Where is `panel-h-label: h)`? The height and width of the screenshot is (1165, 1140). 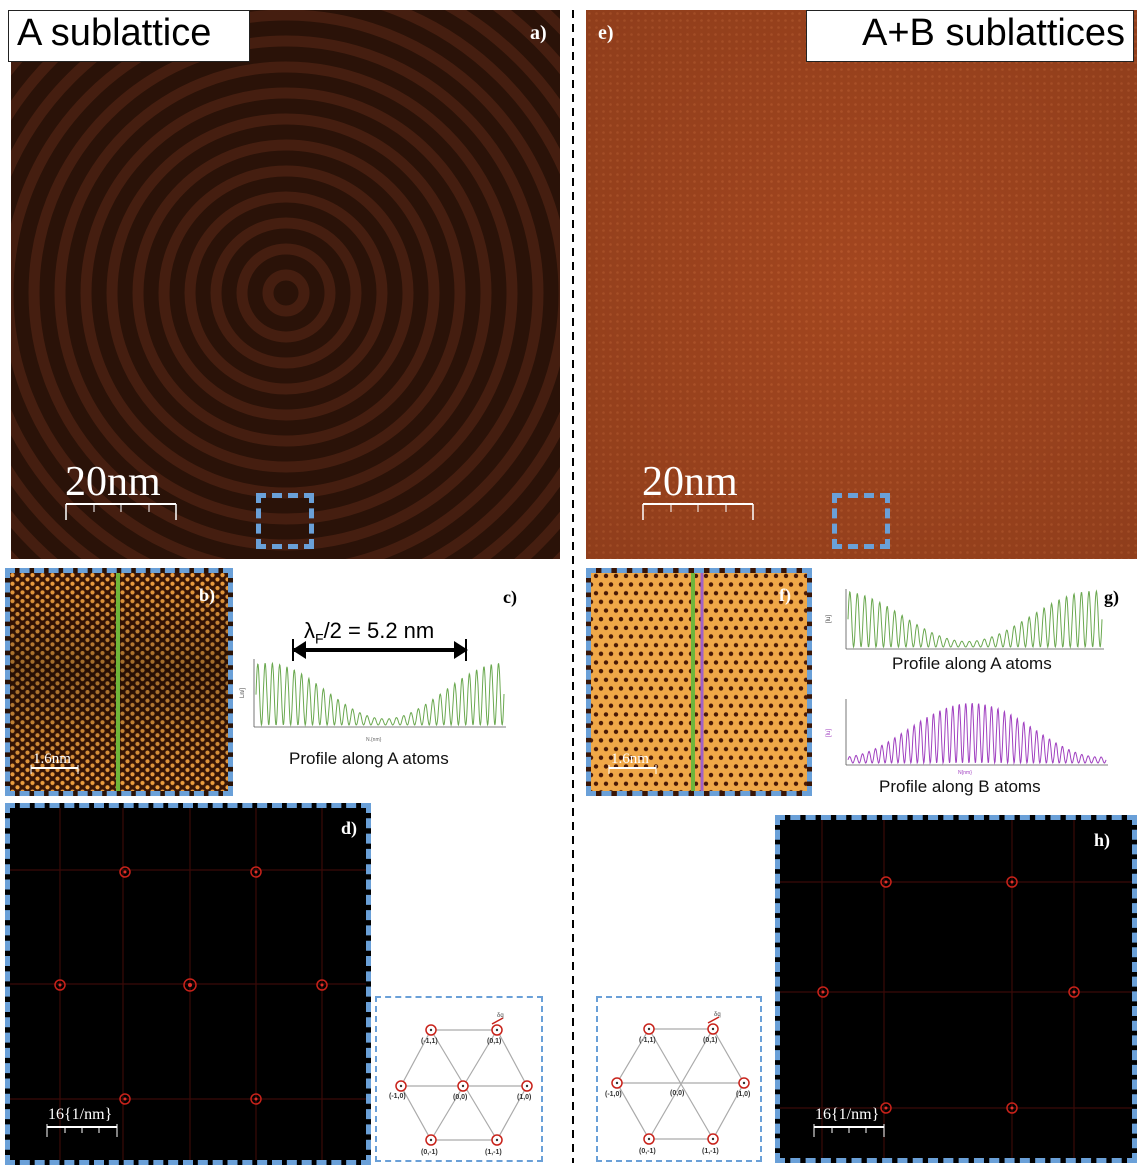
panel-h-label: h) is located at coordinates (1102, 840).